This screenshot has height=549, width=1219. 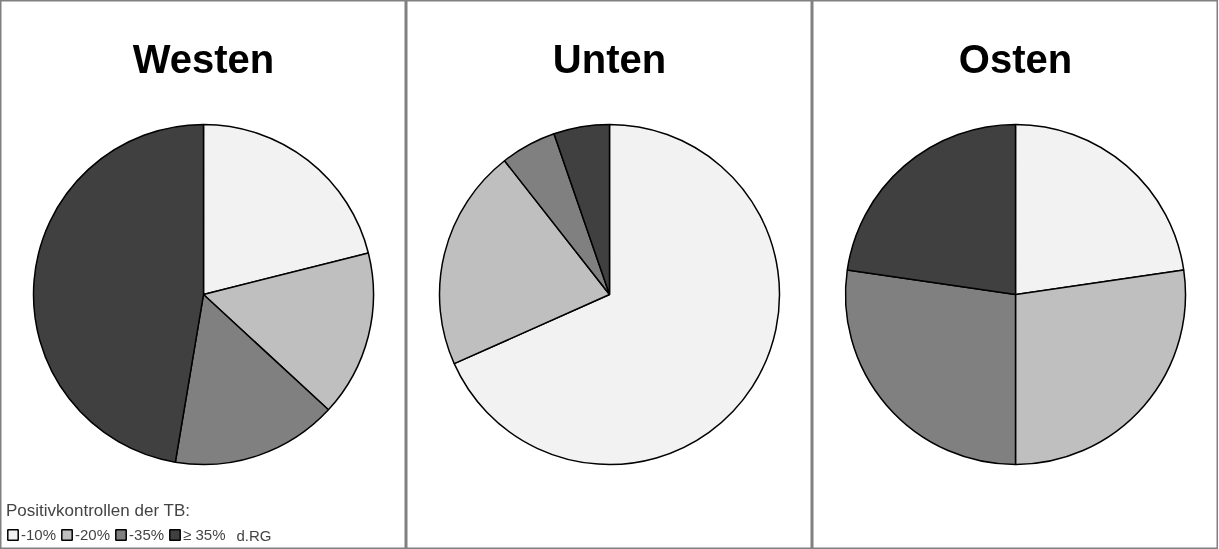 I want to click on text: d.RG, so click(x=254, y=535).